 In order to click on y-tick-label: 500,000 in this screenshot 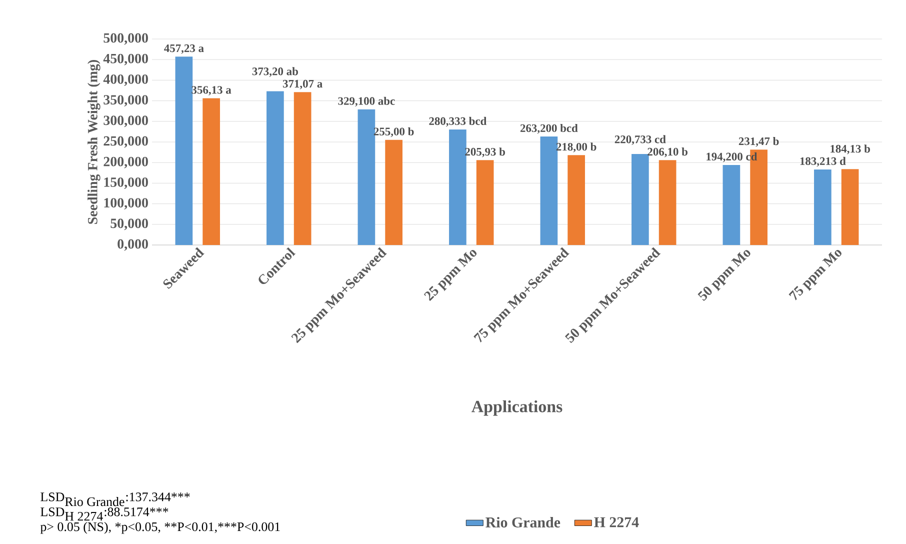, I will do `click(126, 39)`.